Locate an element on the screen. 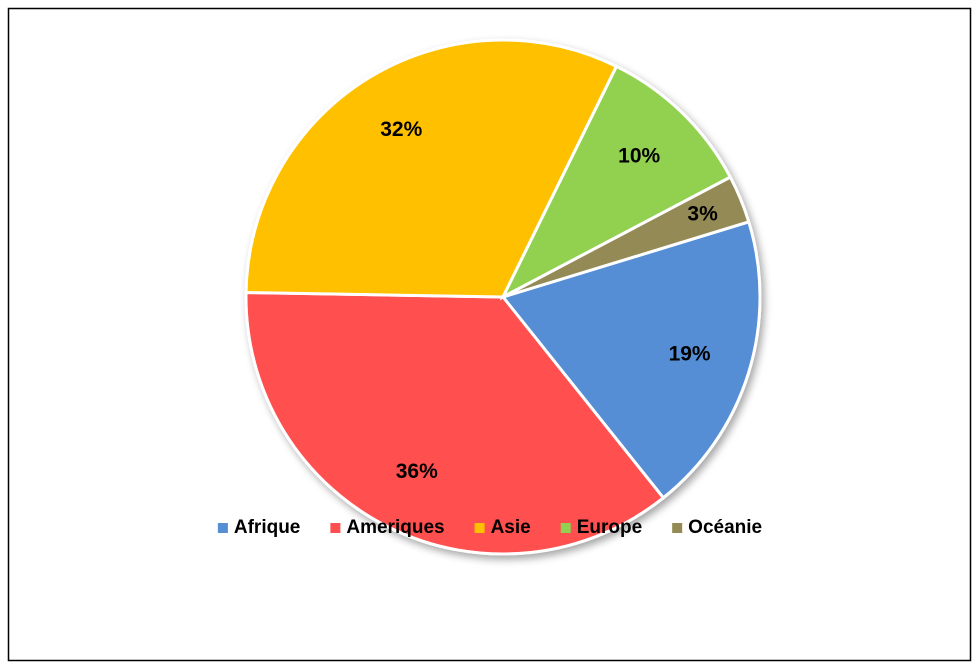 The height and width of the screenshot is (670, 980). data-label: 32% is located at coordinates (401, 129).